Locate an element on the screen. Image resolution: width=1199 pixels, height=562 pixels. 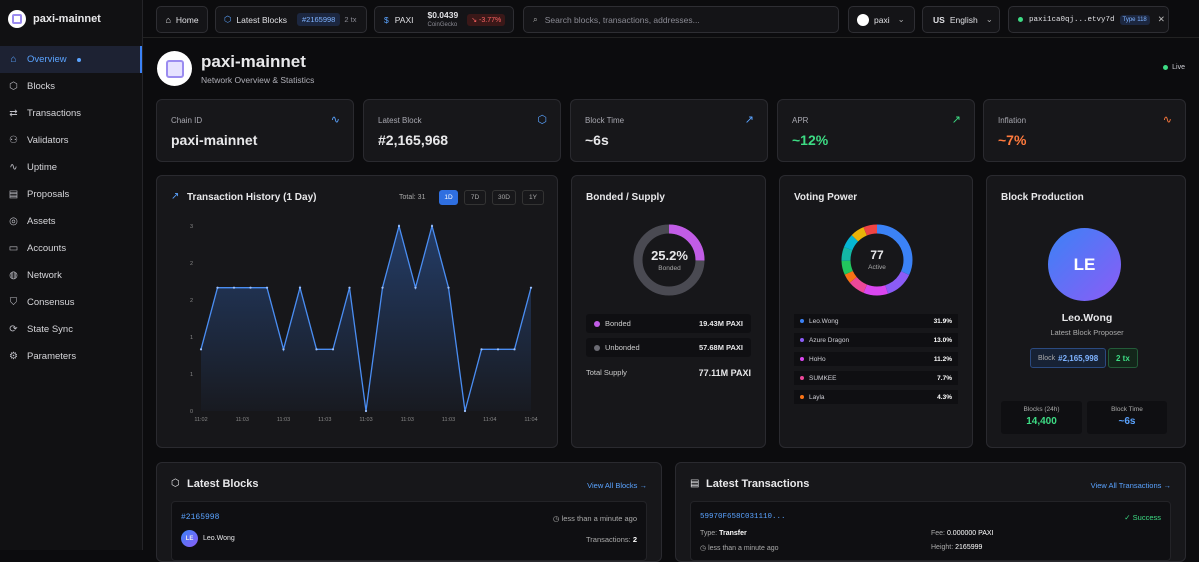
brand-name: paxi-mainnet is located at coordinates (67, 19).